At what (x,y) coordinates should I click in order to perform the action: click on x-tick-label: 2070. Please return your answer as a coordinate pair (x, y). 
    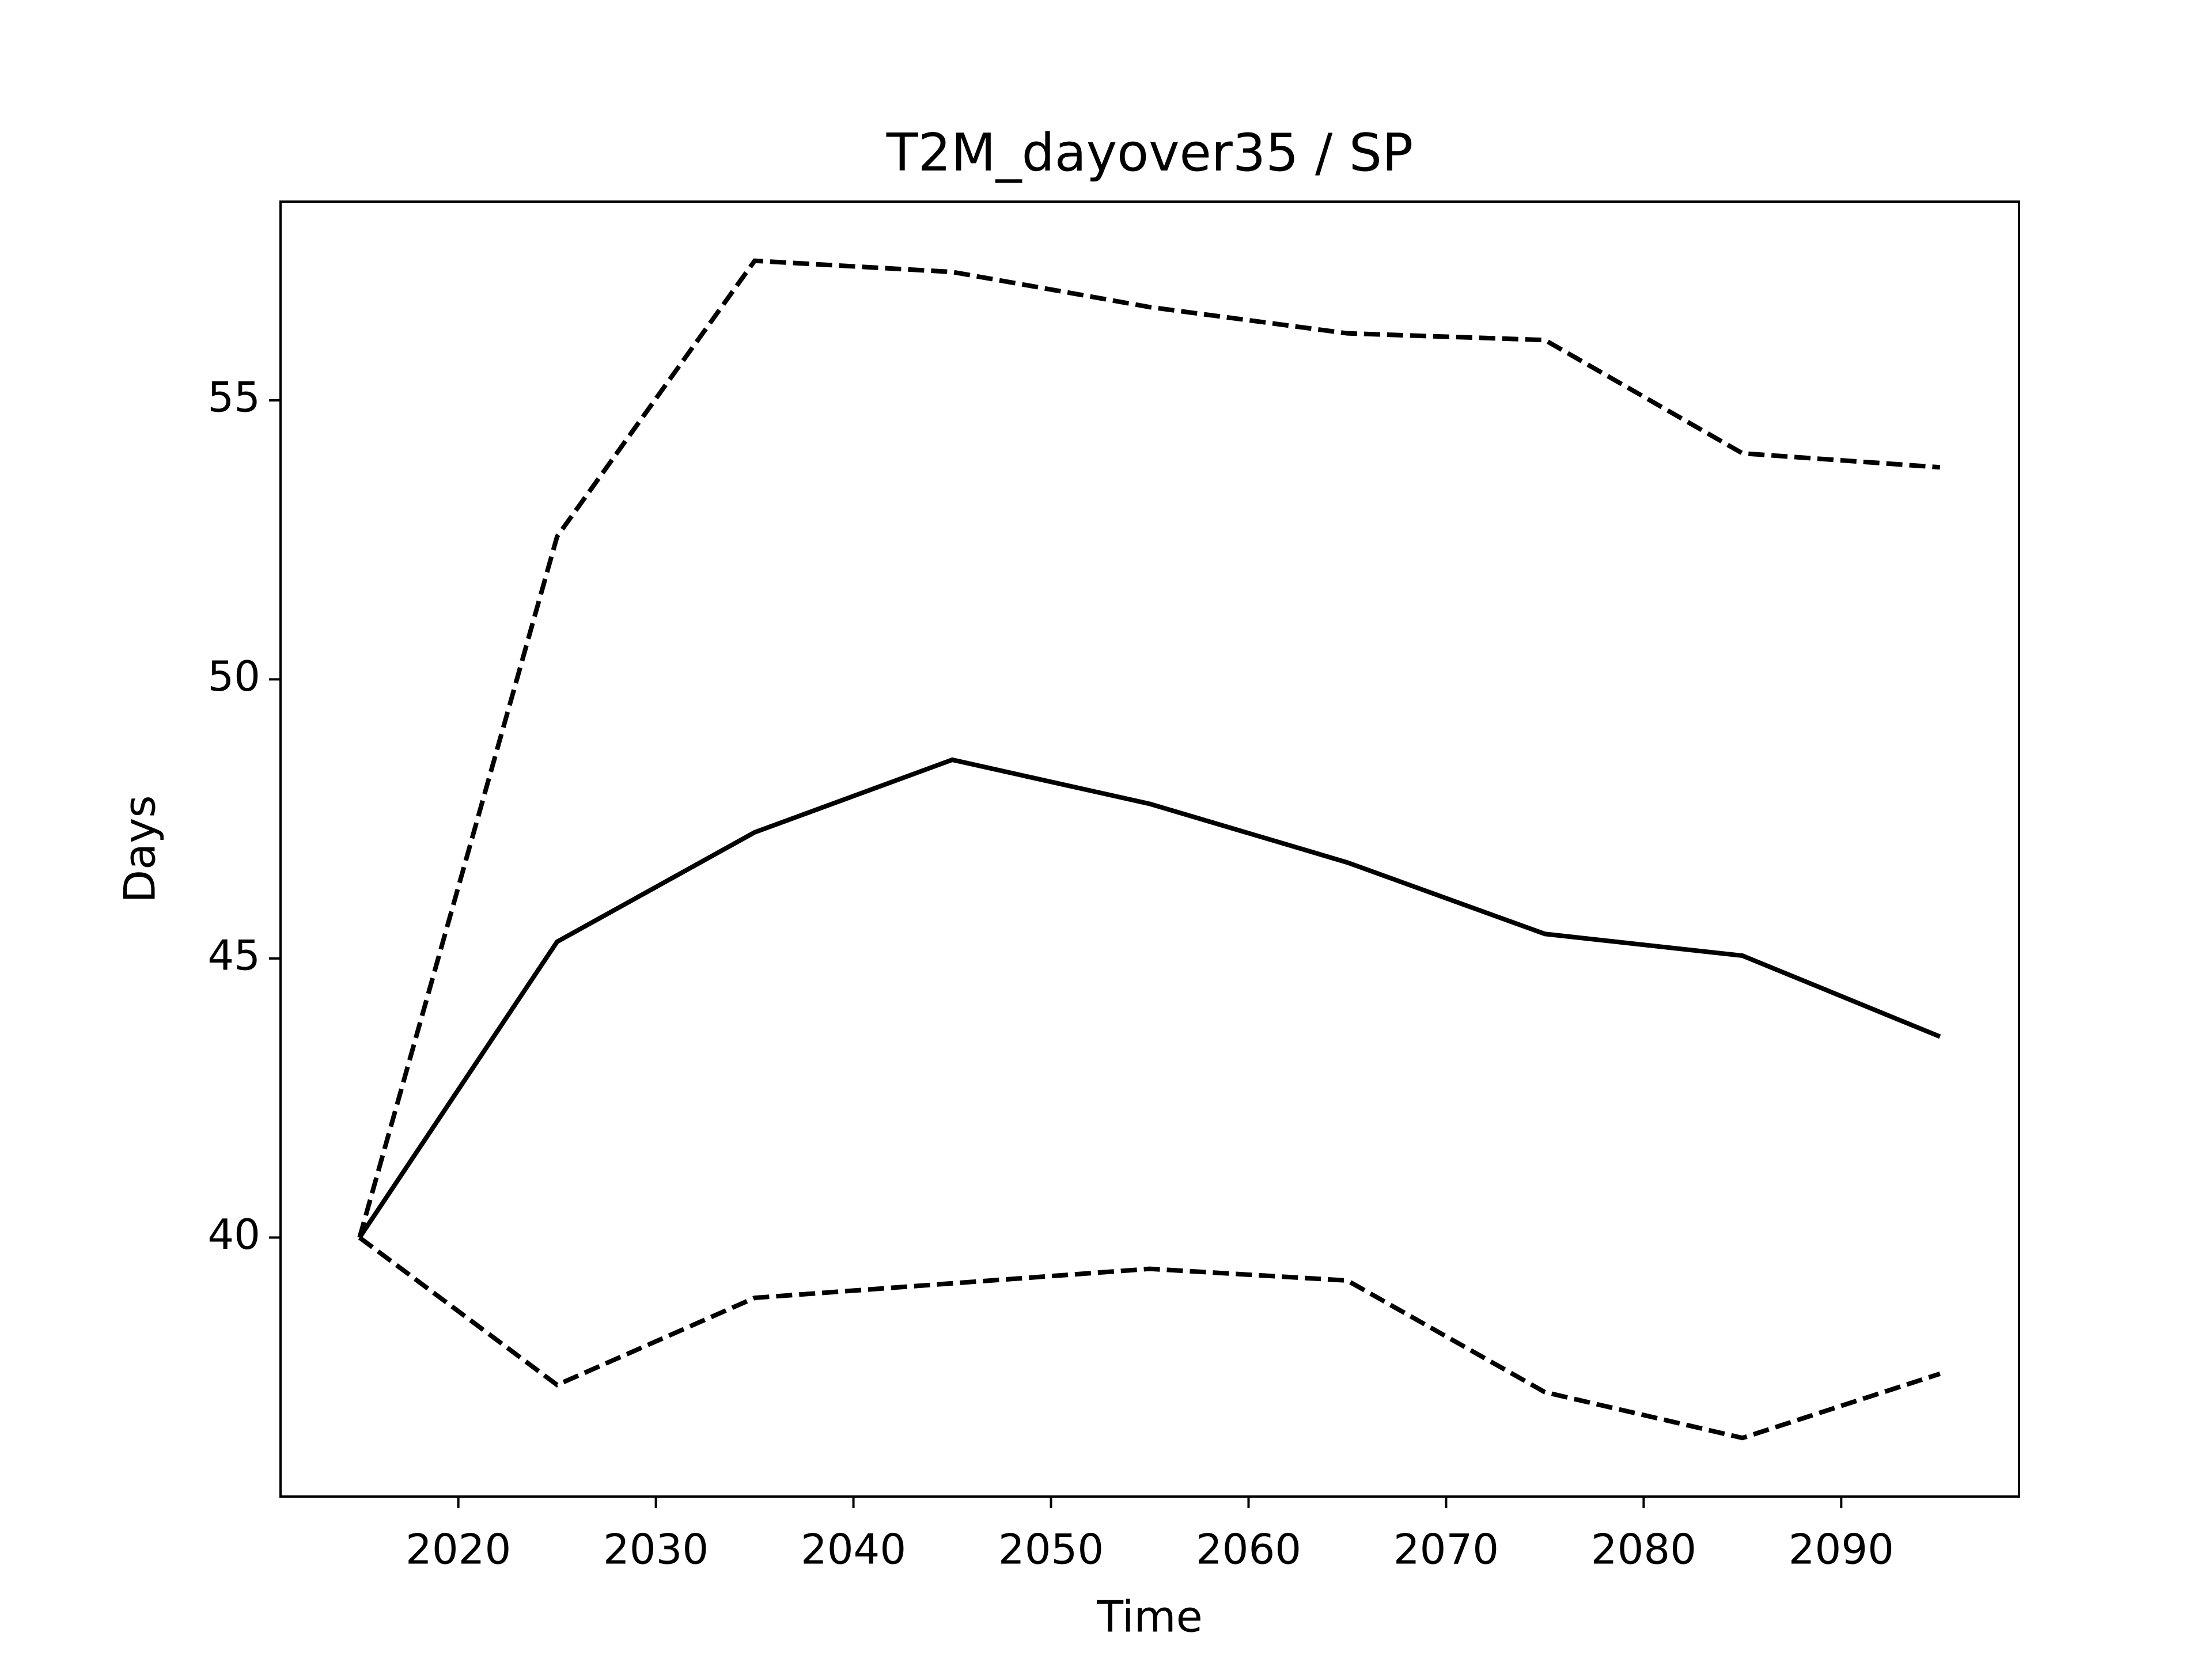
    Looking at the image, I should click on (1446, 1549).